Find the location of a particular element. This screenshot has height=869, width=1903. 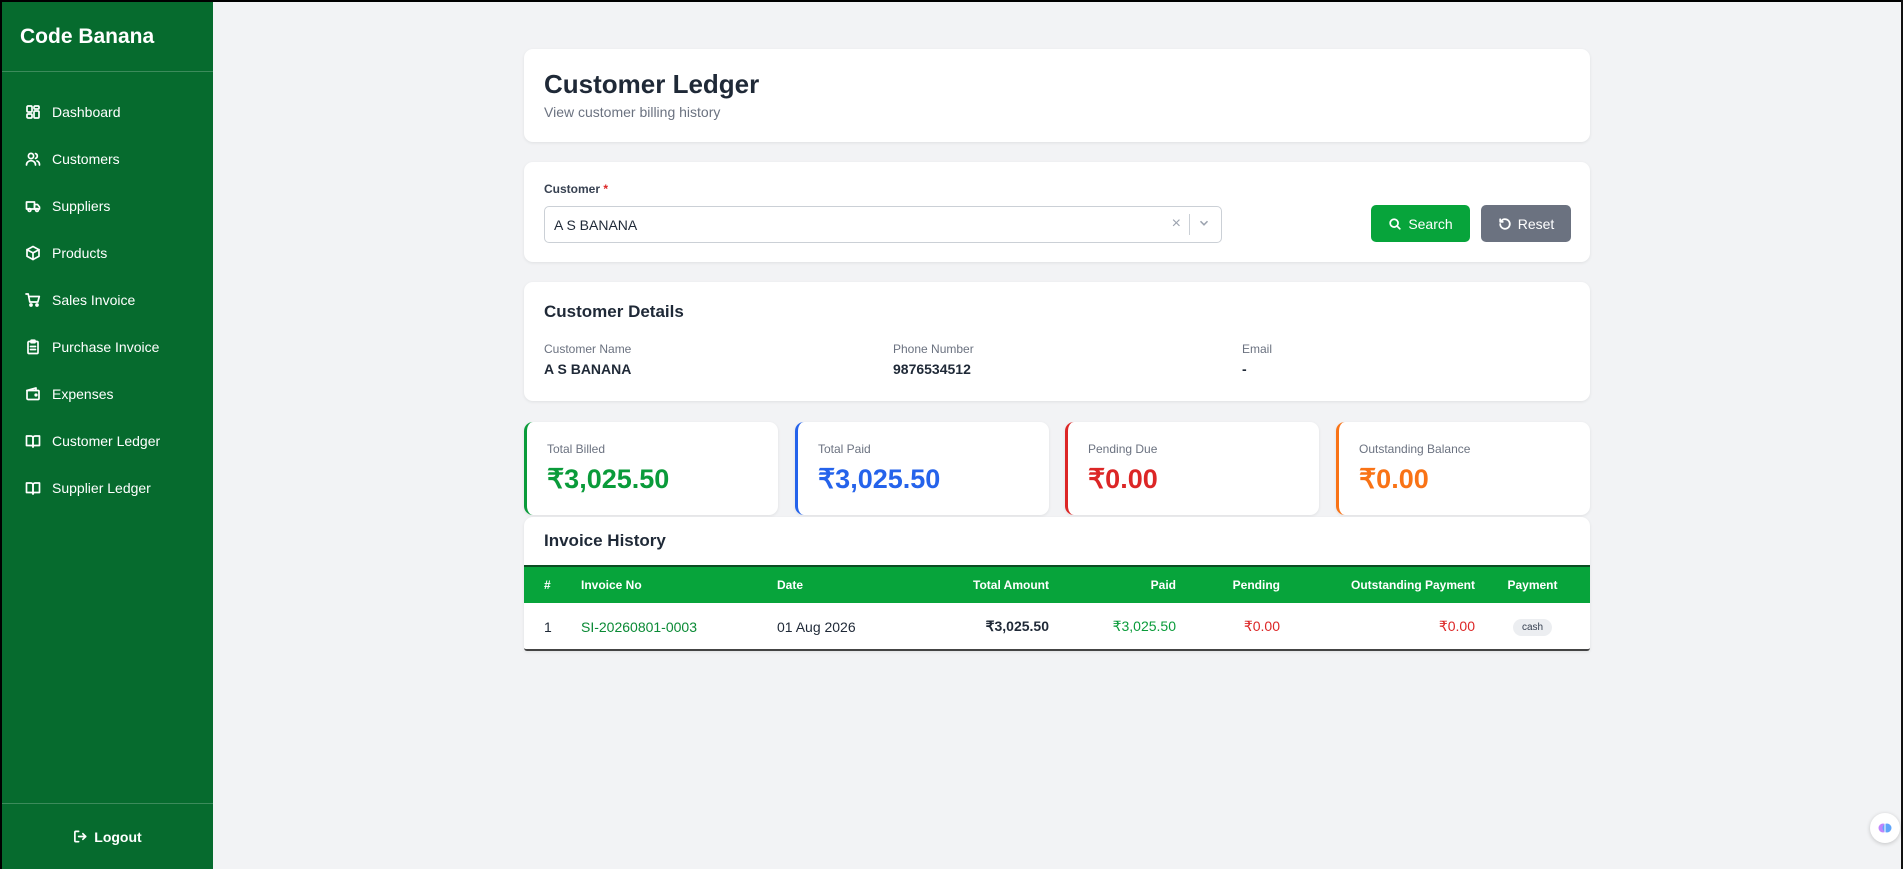

sidebar-item-label: Purchase Invoice is located at coordinates (106, 346).